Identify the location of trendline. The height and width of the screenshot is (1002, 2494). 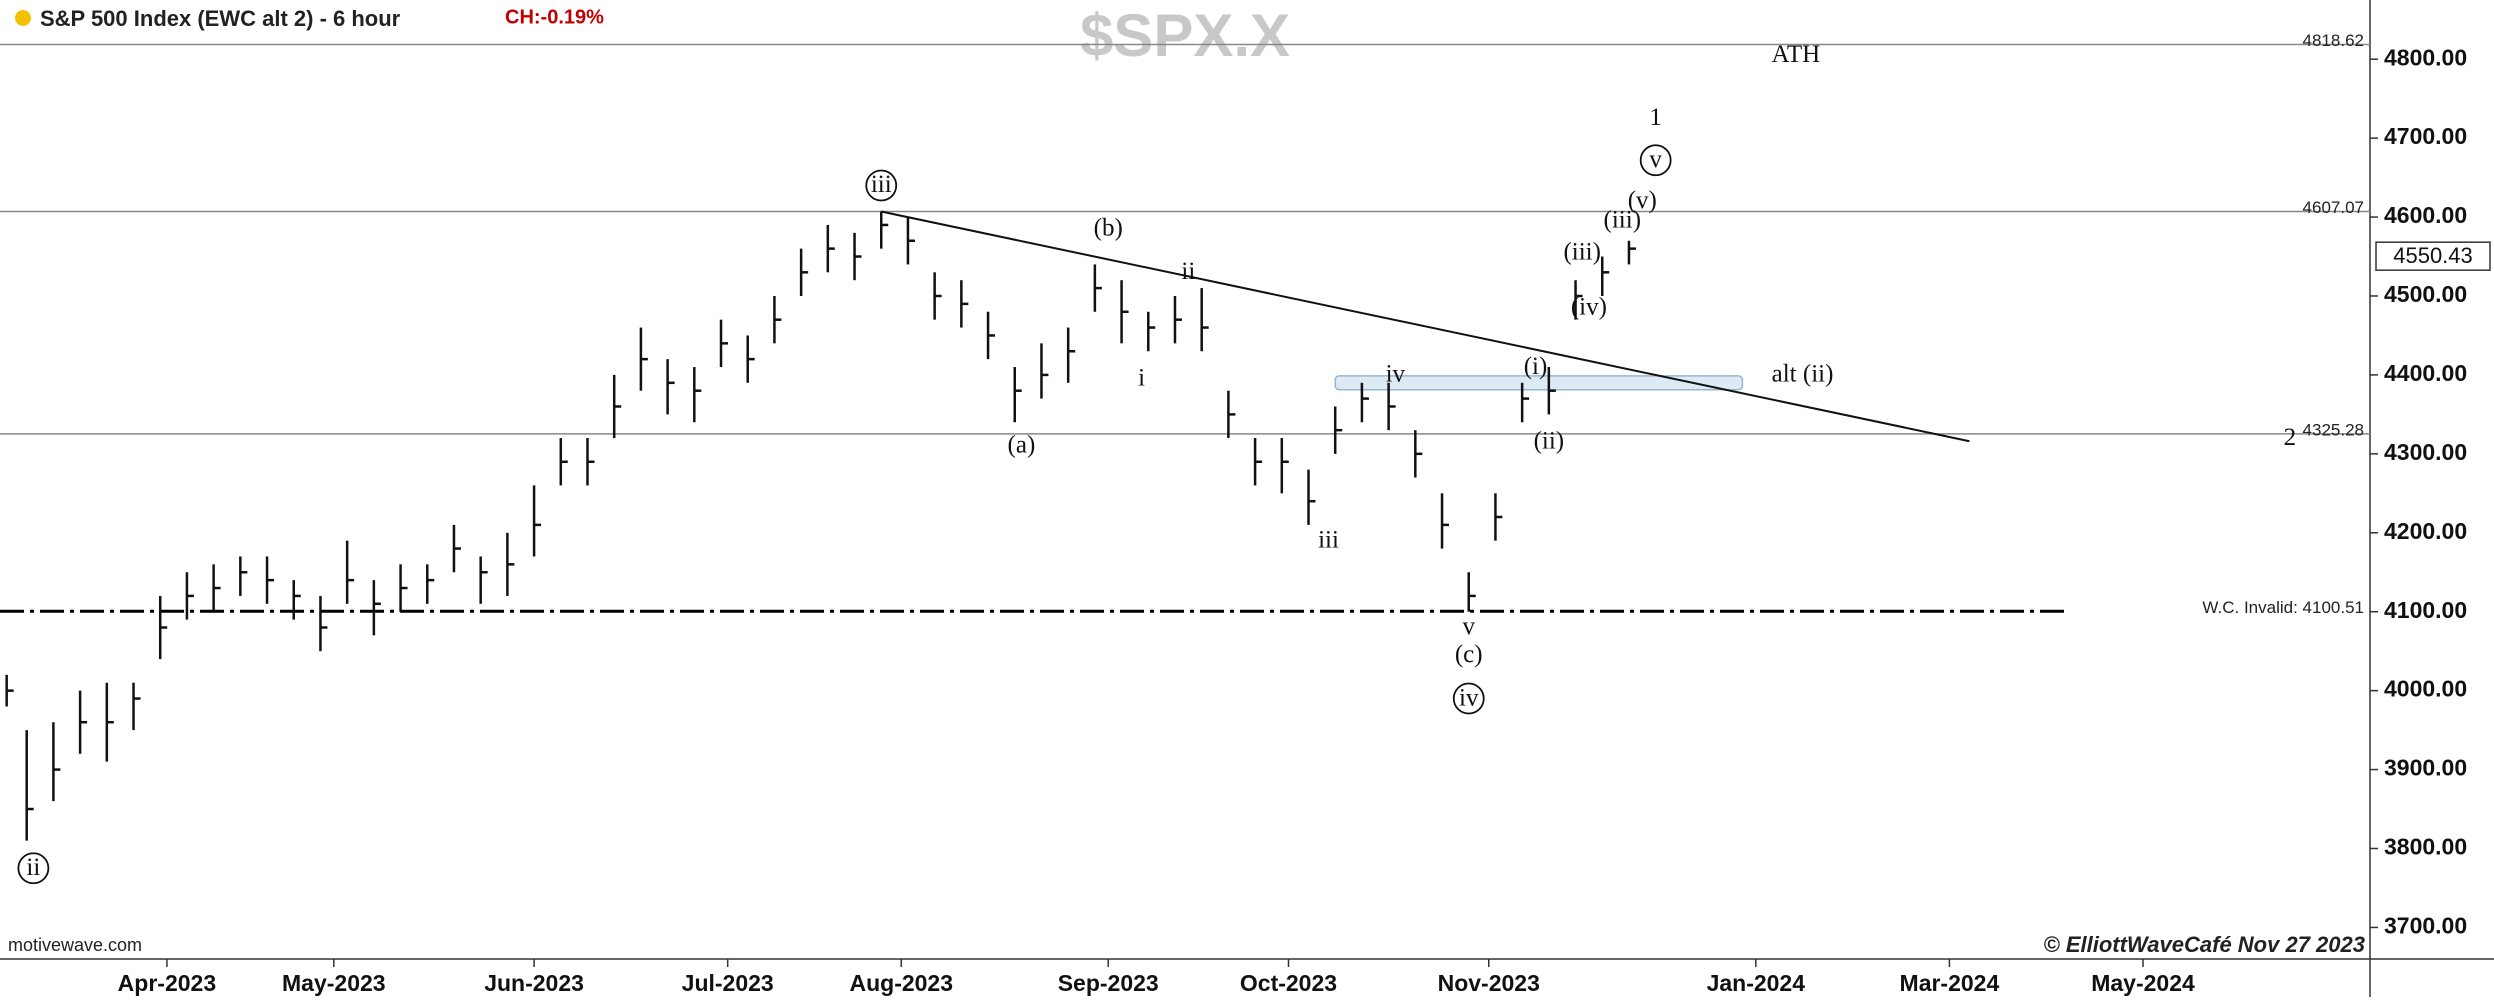
(1425, 326).